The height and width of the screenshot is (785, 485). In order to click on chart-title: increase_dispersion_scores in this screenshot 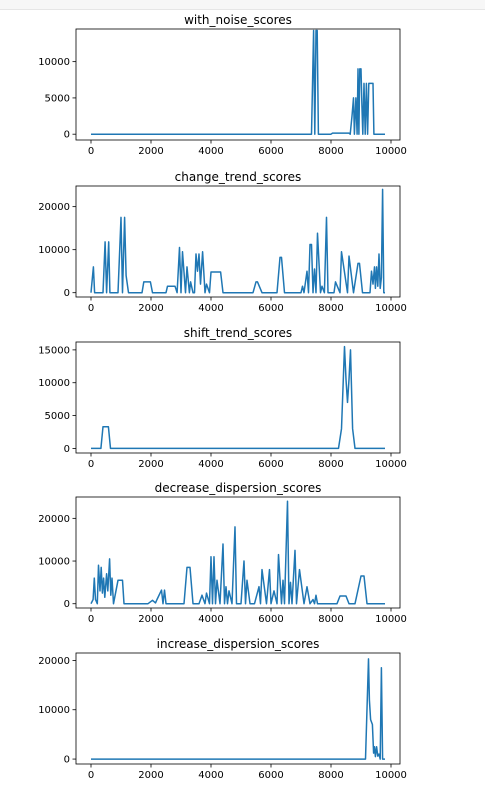, I will do `click(238, 644)`.